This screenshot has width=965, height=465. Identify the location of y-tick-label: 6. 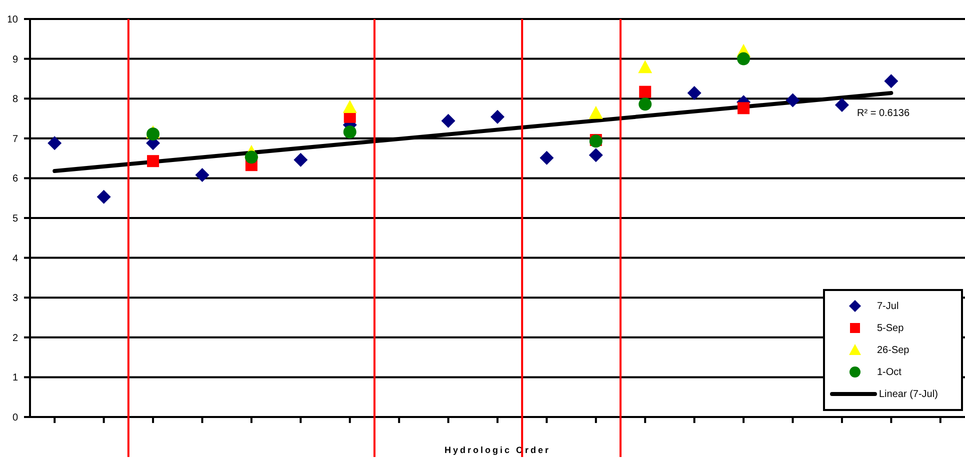
(15, 179).